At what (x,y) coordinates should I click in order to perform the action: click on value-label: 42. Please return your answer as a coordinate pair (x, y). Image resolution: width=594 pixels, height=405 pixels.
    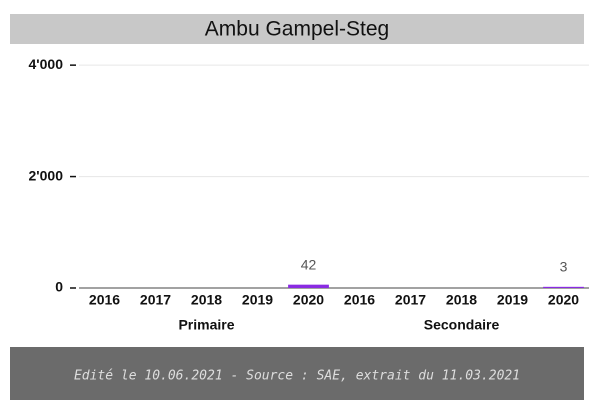
    Looking at the image, I should click on (309, 264).